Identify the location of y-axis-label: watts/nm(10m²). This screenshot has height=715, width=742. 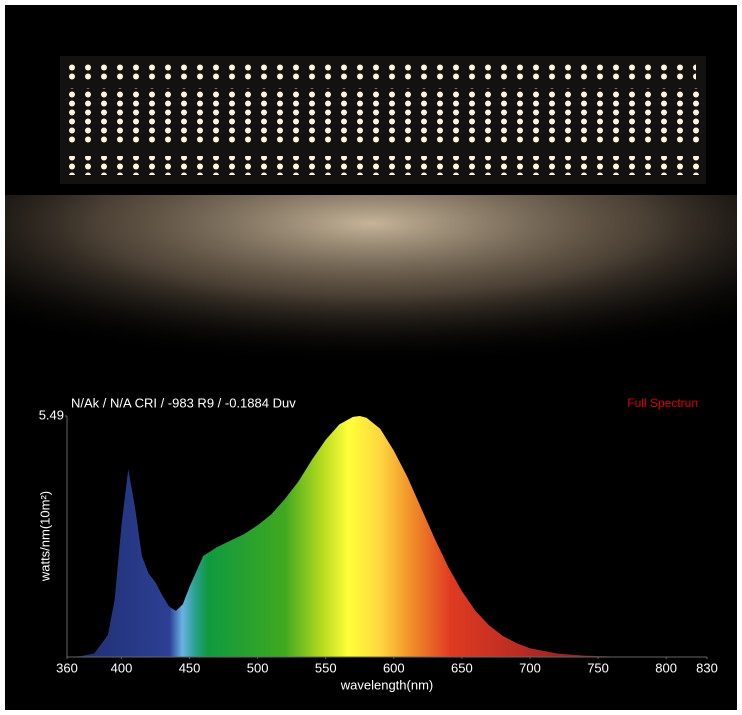
(44, 536).